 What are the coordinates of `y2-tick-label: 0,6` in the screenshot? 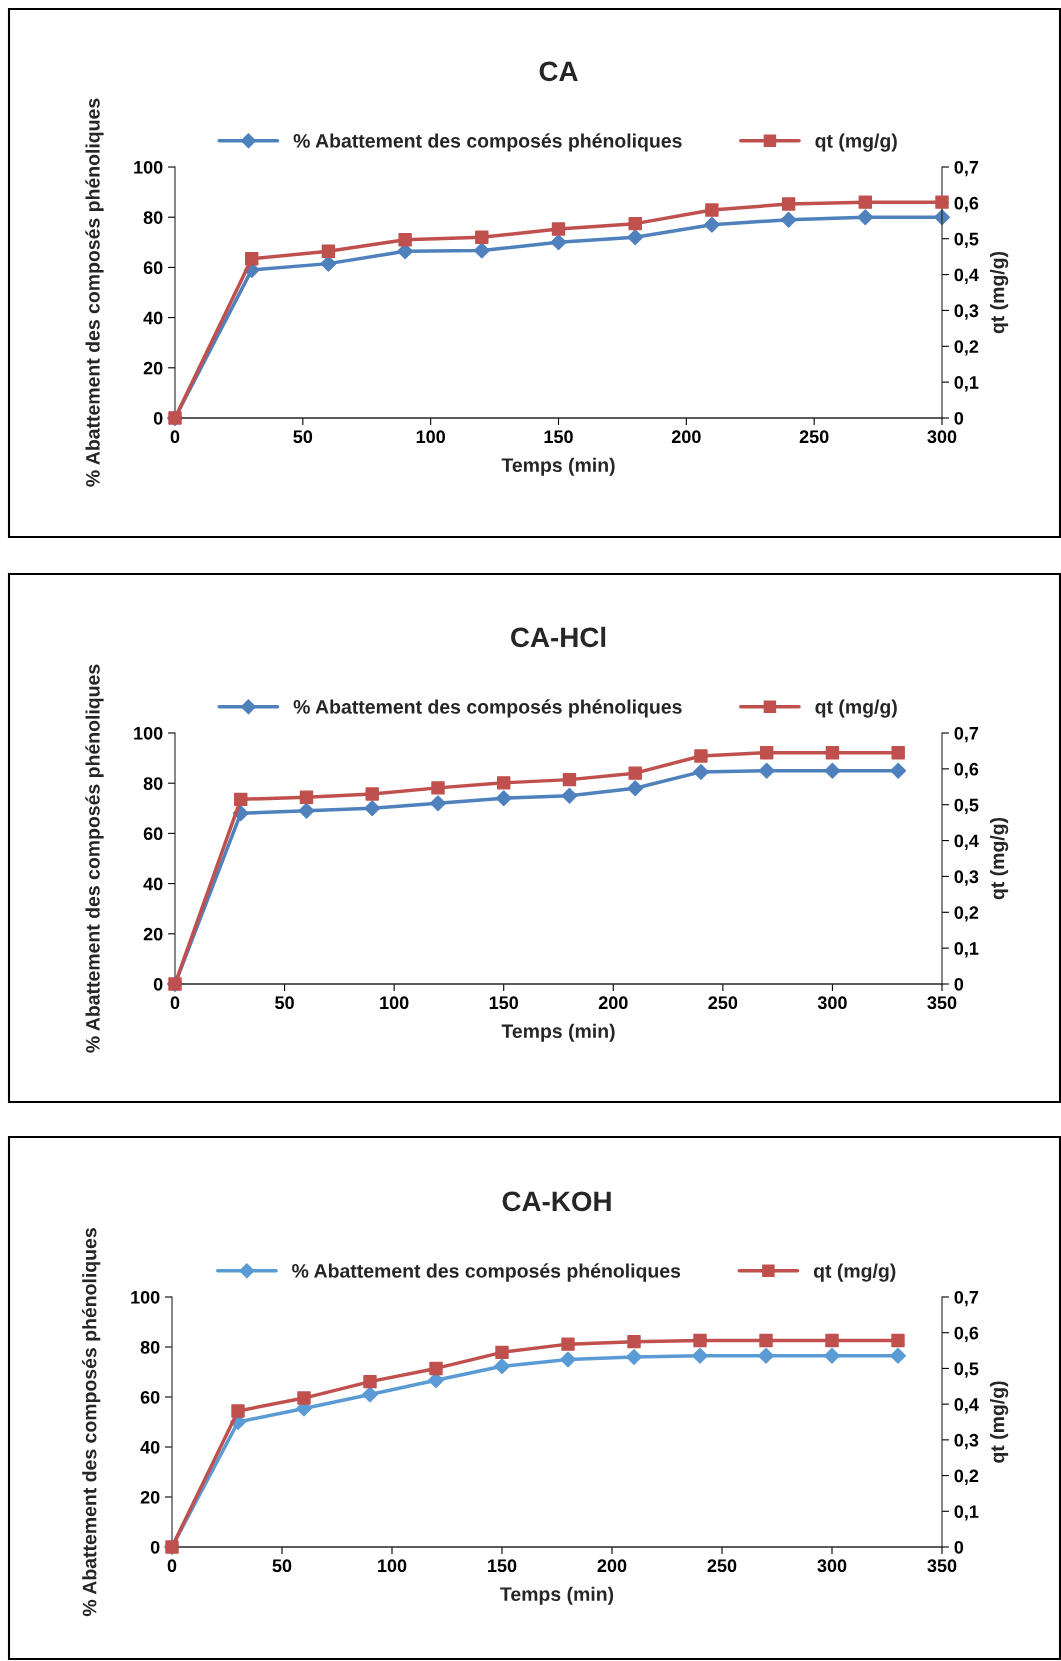 It's located at (966, 1334).